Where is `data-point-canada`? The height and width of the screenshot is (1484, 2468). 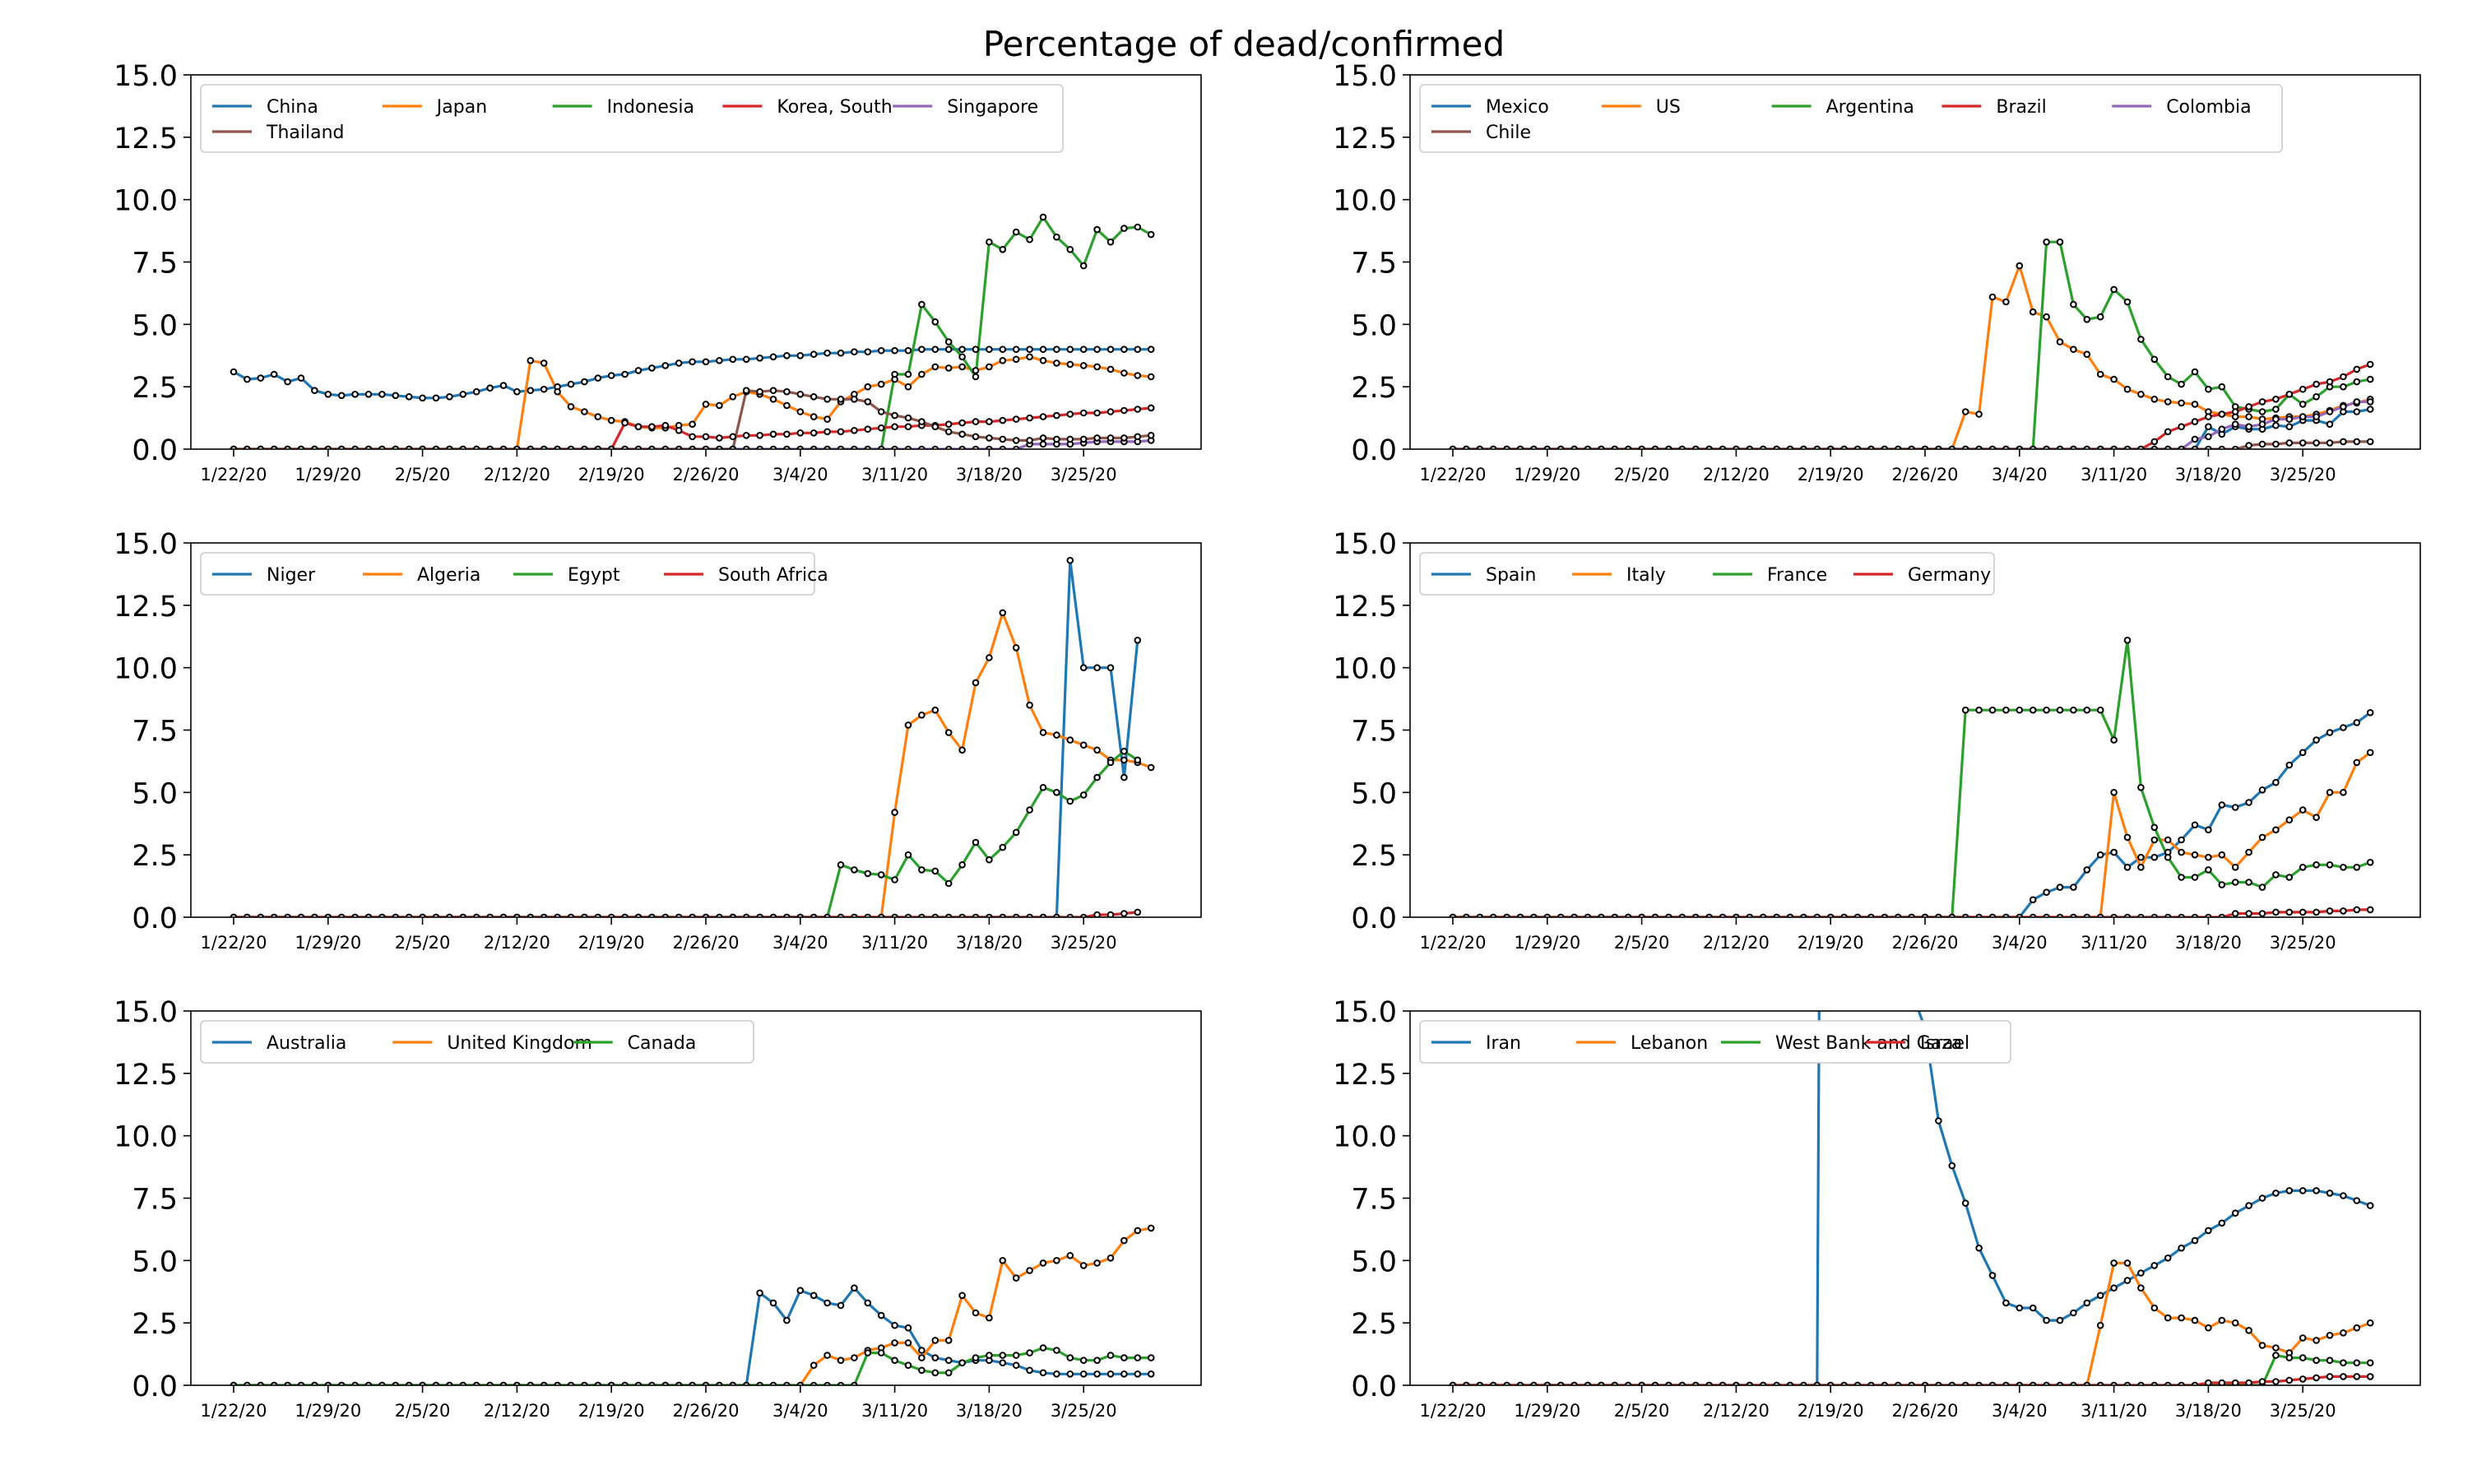
data-point-canada is located at coordinates (1138, 1357).